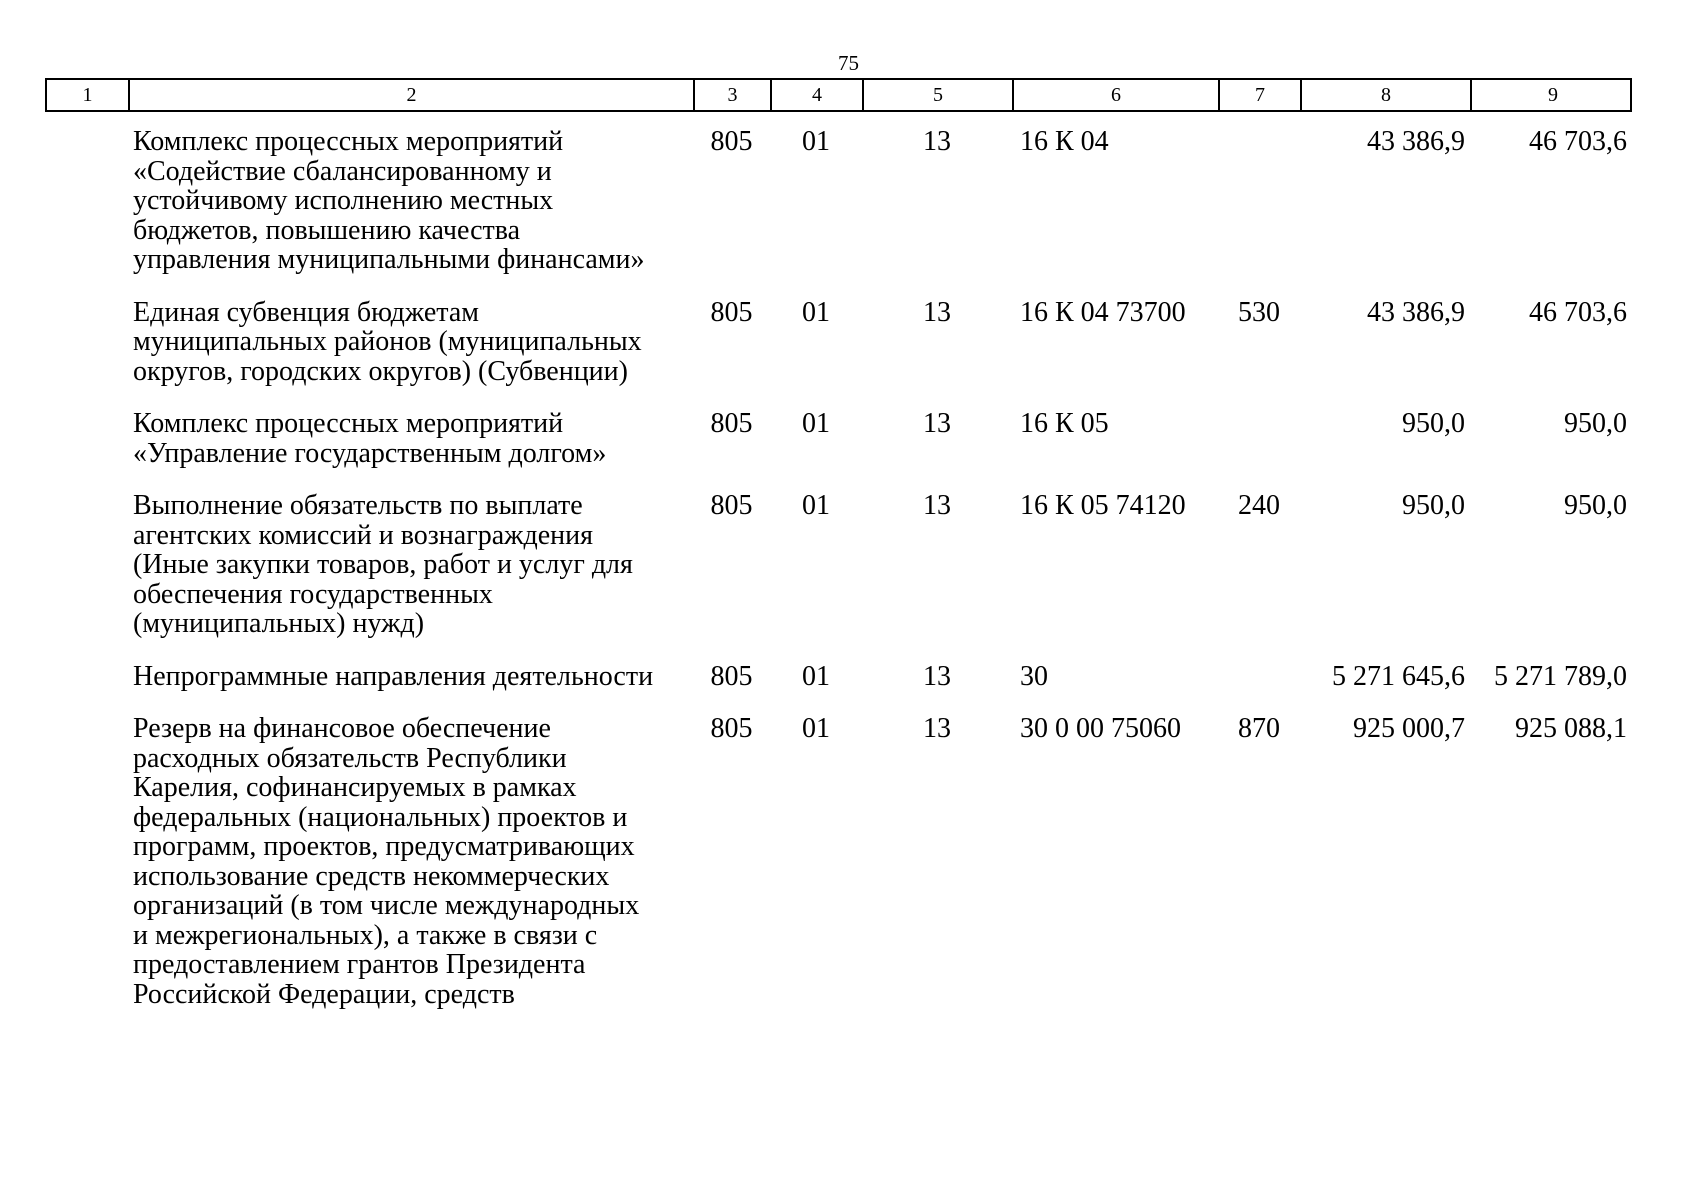  Describe the element at coordinates (1259, 505) in the screenshot. I see `cell-col7: 240` at that location.